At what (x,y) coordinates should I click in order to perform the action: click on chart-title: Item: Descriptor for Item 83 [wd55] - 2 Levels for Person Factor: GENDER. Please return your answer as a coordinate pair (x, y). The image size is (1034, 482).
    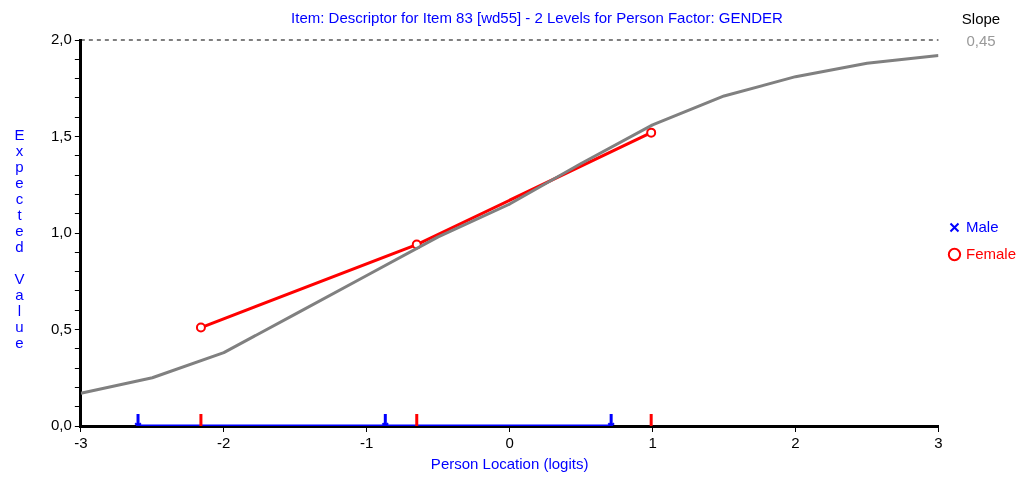
    Looking at the image, I should click on (537, 18).